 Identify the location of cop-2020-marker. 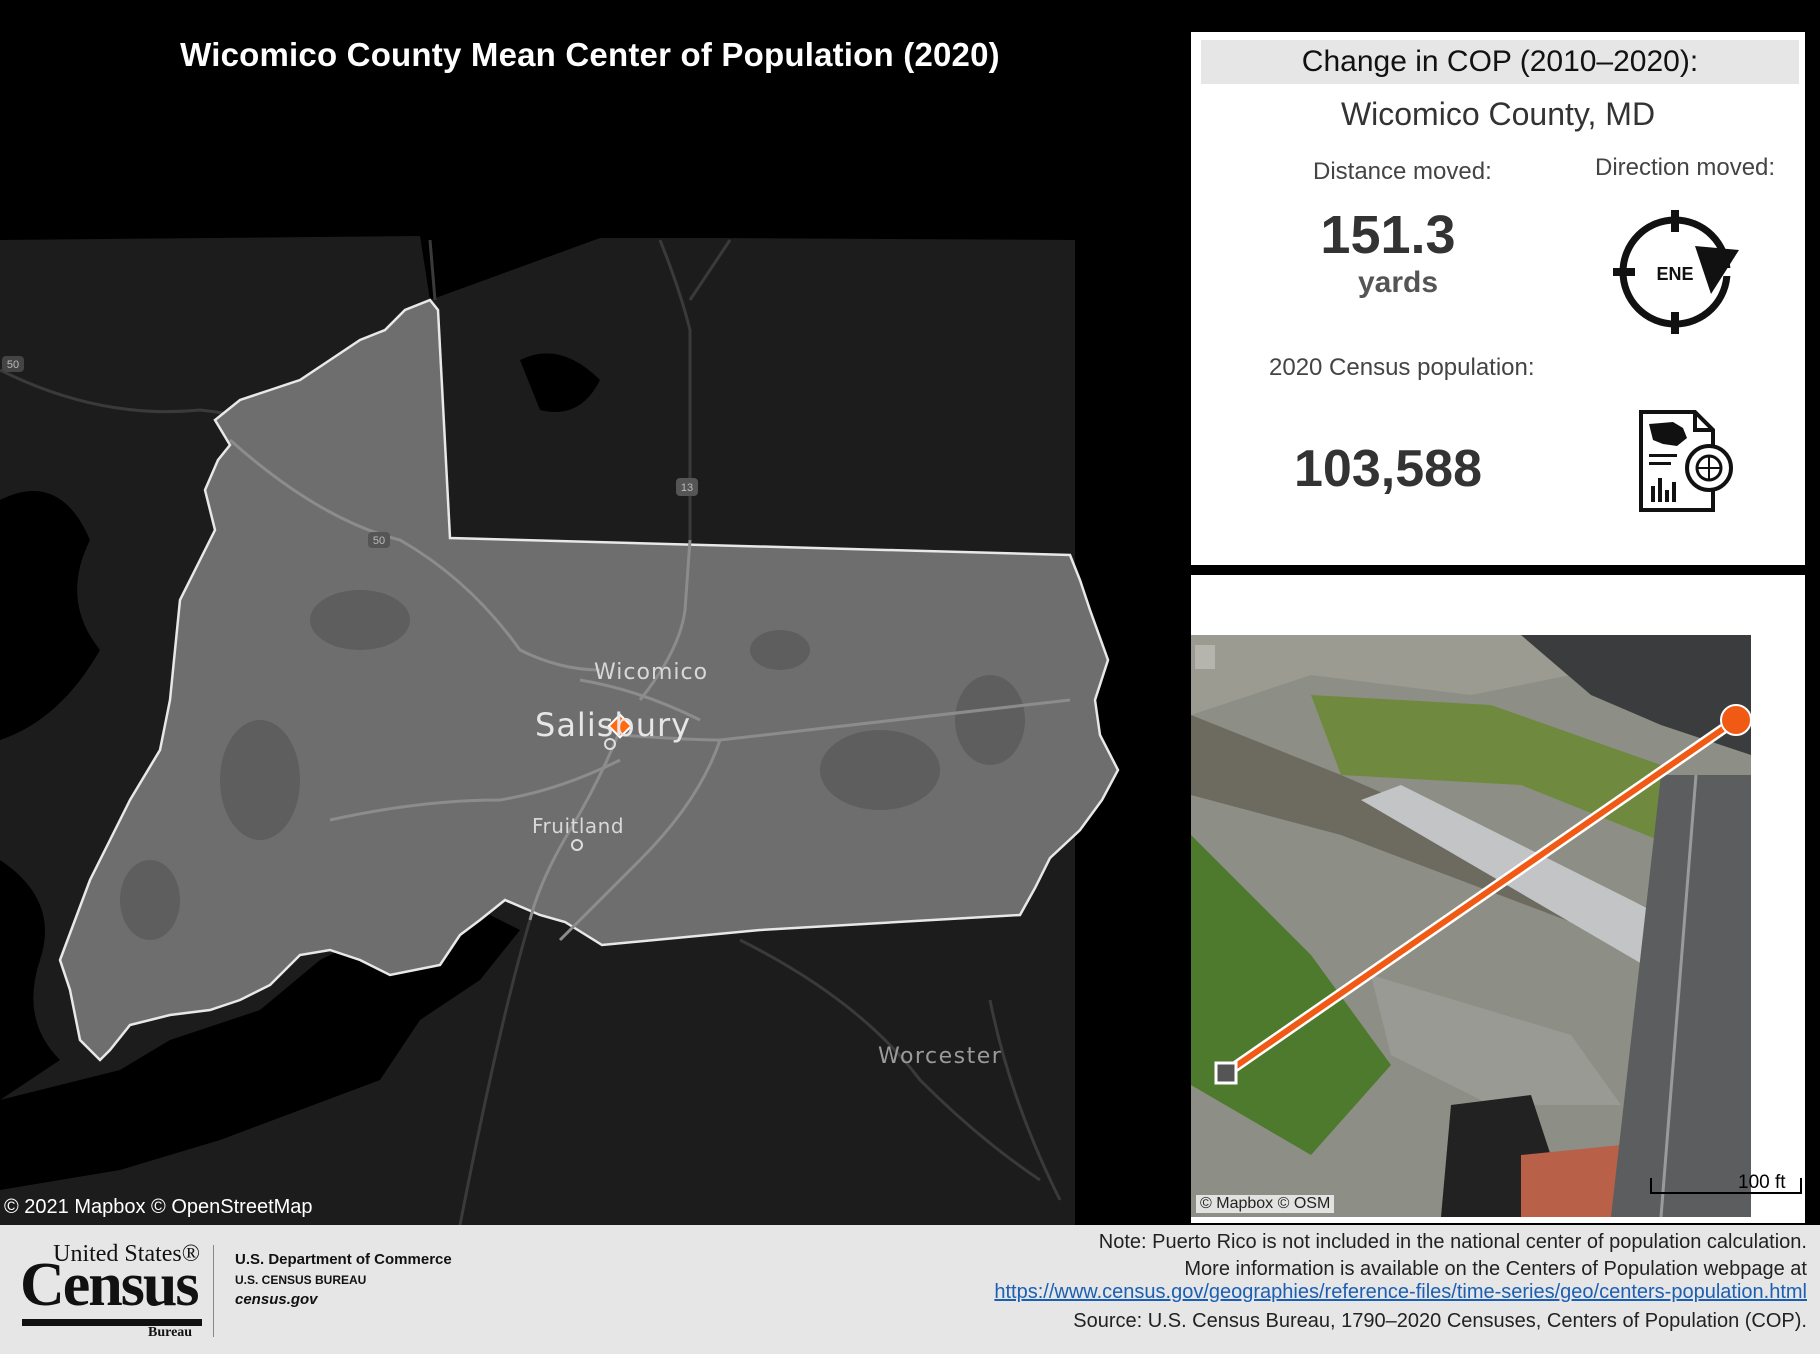
(1735, 720).